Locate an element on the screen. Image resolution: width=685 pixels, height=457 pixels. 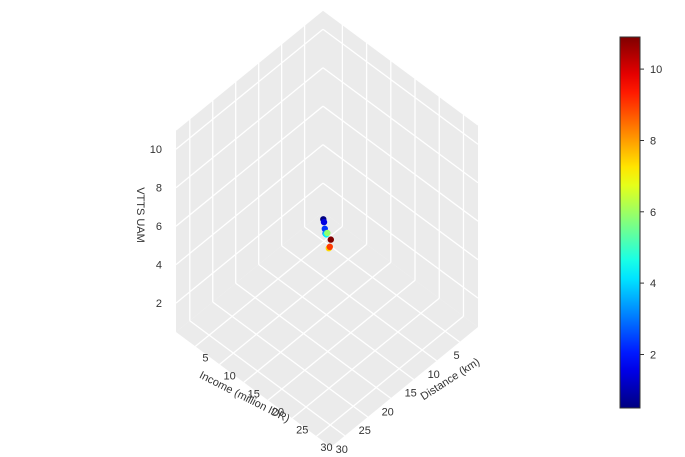
data-points is located at coordinates (327, 234).